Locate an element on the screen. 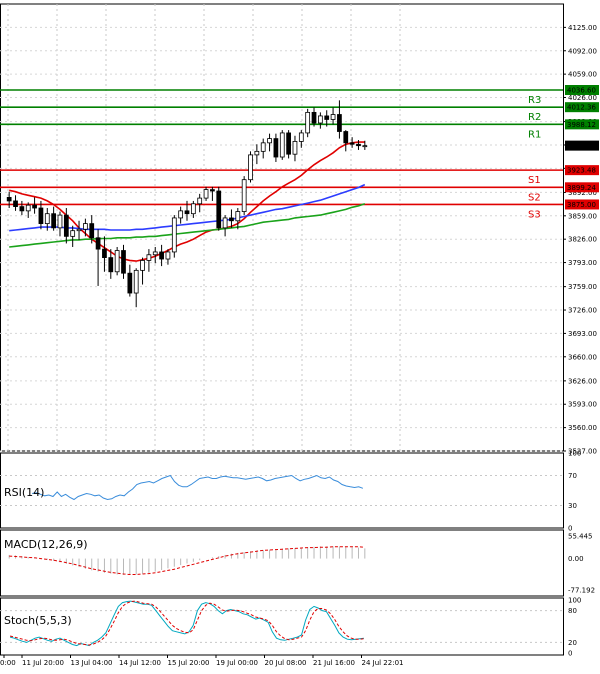  level-name-r1: R1 is located at coordinates (534, 134).